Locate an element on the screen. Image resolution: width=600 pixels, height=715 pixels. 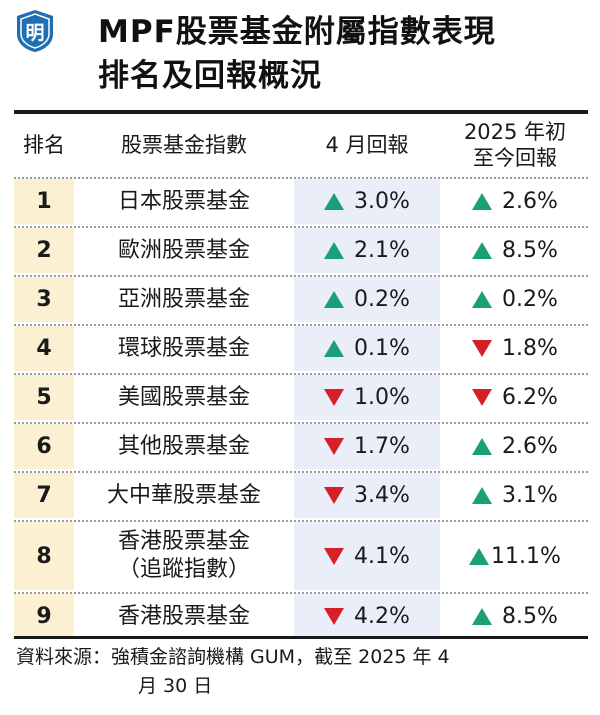
return-text: 3.1% is located at coordinates (530, 495).